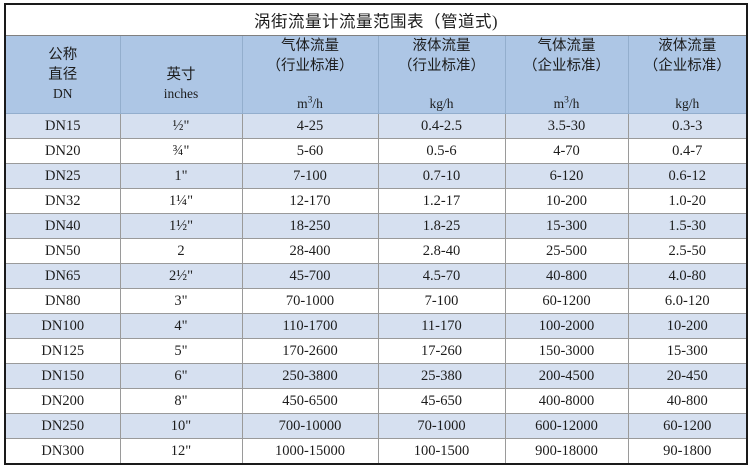  What do you see at coordinates (310, 451) in the screenshot?
I see `cell-gas_industry: 1000-15000` at bounding box center [310, 451].